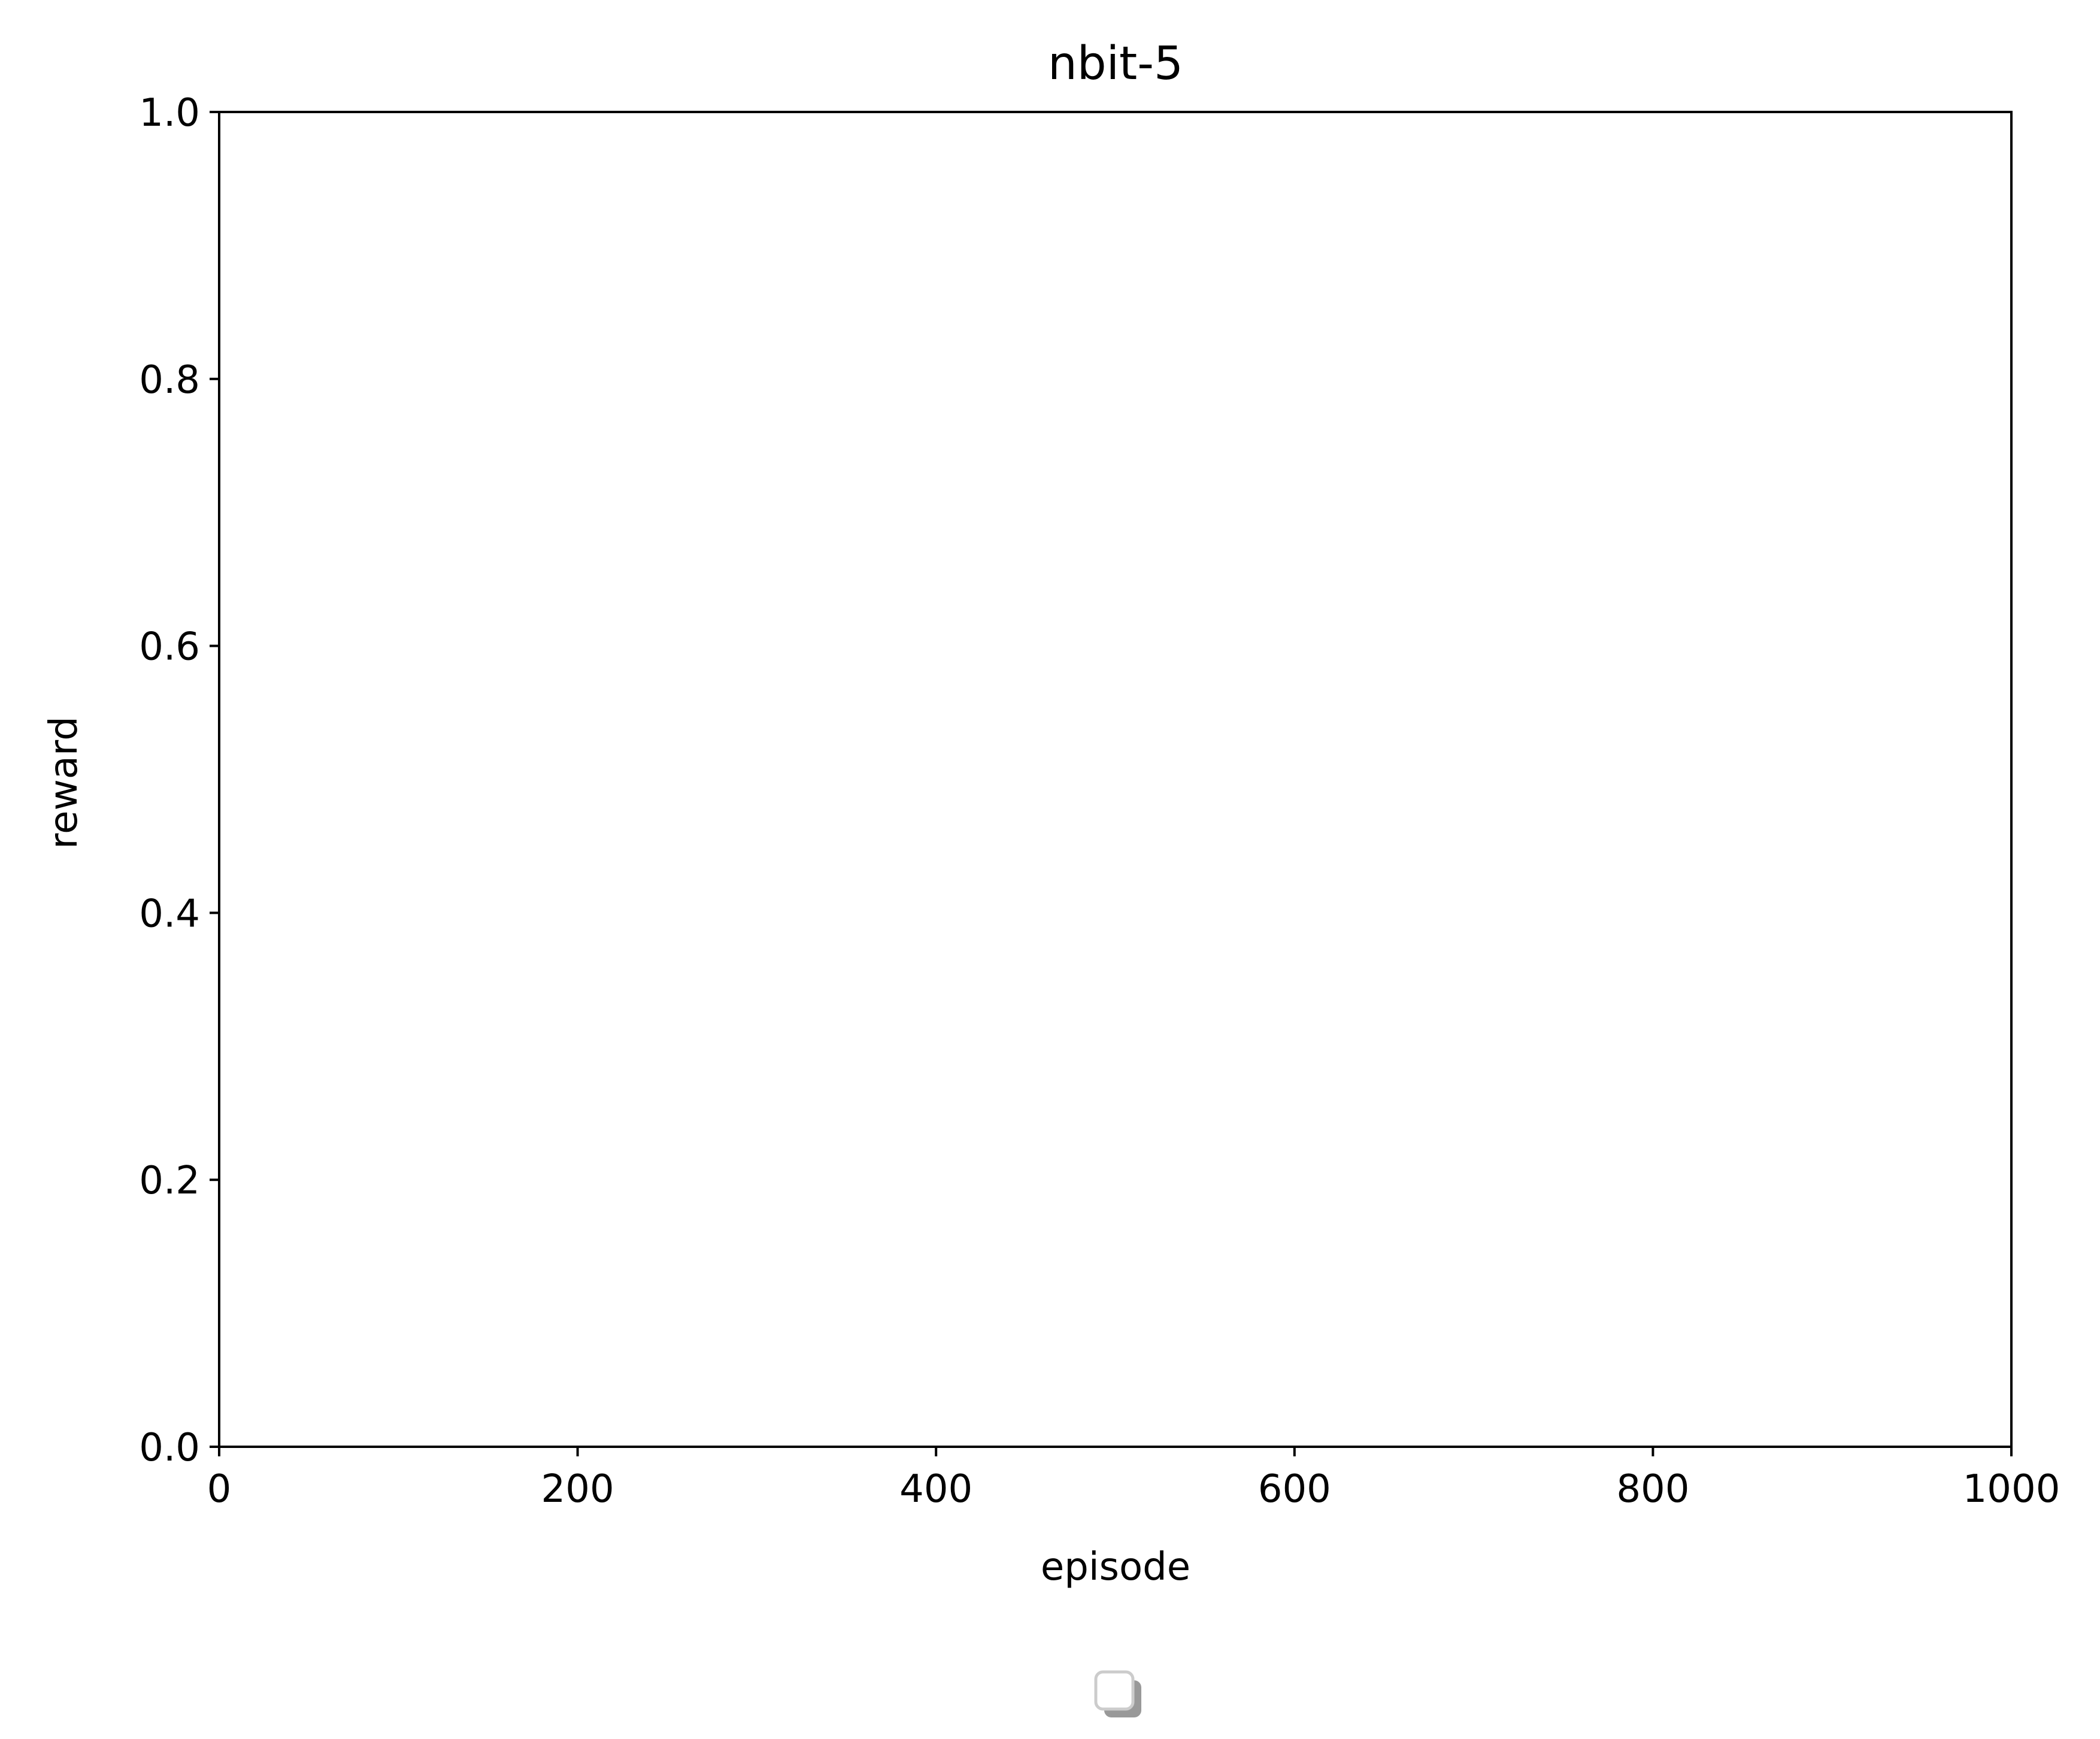  I want to click on x-tick-label: 200, so click(577, 1489).